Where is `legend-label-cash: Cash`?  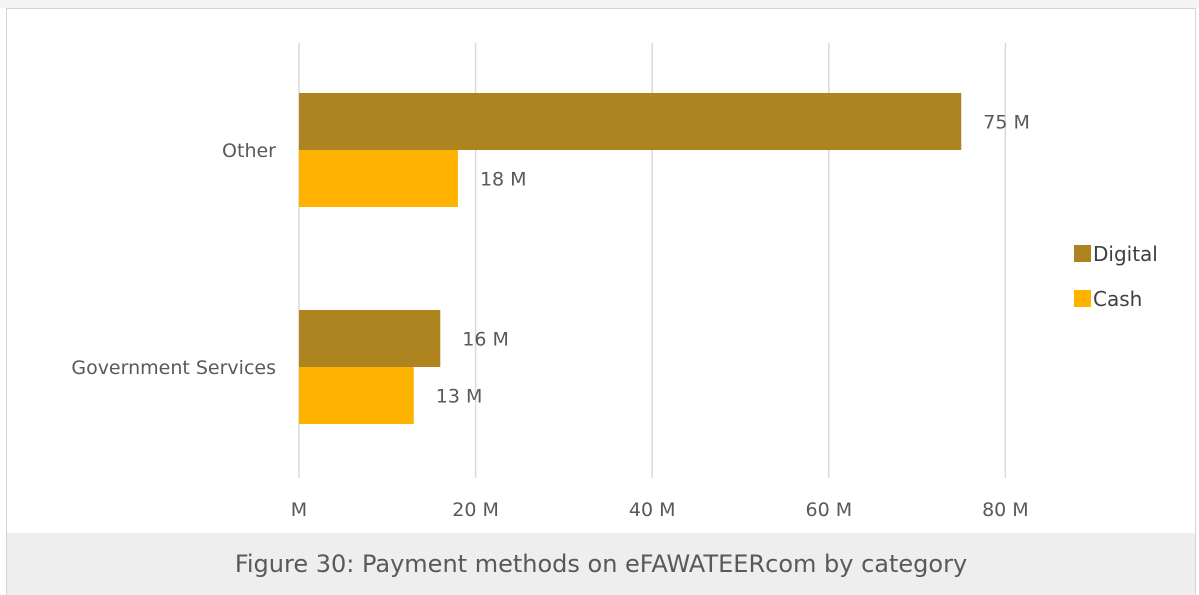
legend-label-cash: Cash is located at coordinates (1117, 299).